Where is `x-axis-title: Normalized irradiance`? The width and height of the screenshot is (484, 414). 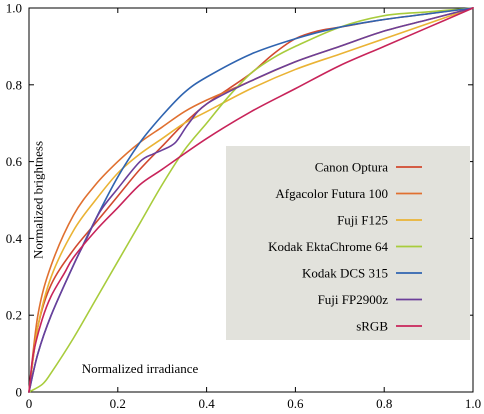
x-axis-title: Normalized irradiance is located at coordinates (140, 368).